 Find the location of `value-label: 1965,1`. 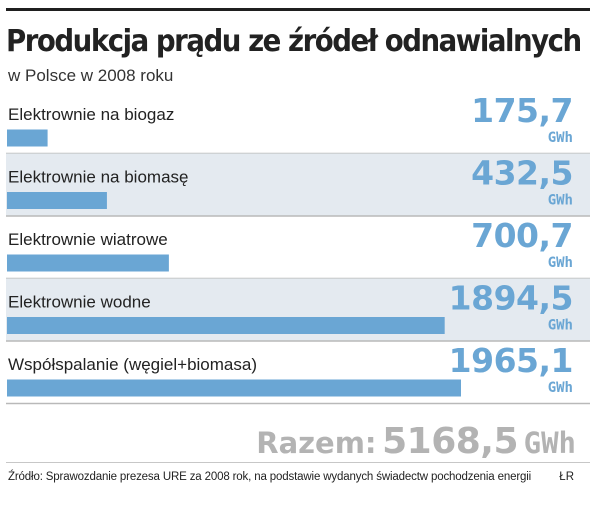

value-label: 1965,1 is located at coordinates (511, 360).